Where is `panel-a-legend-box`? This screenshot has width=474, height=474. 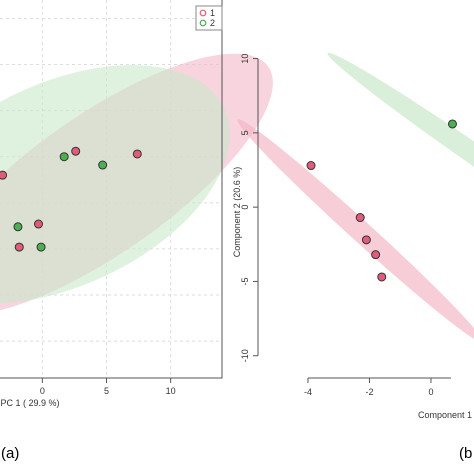 panel-a-legend-box is located at coordinates (209, 18).